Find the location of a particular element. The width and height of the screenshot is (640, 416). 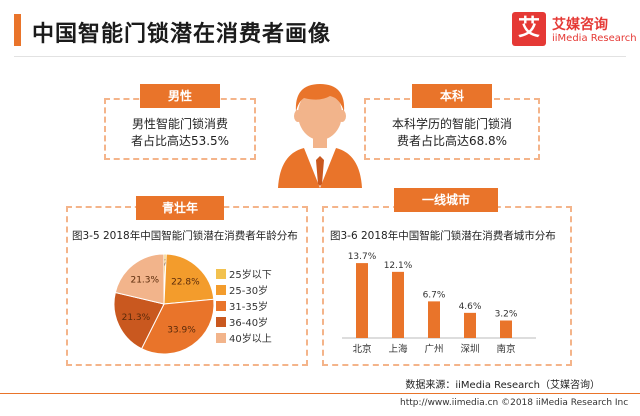

logo-name-en: iiMedia Research is located at coordinates (594, 38).